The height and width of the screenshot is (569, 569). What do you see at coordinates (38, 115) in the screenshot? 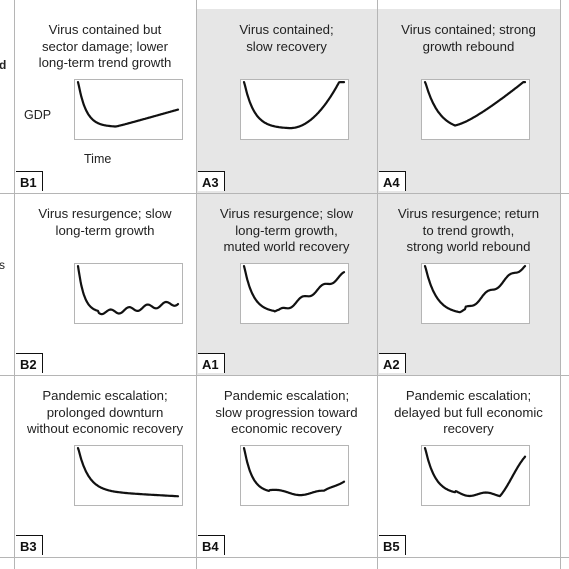
I see `y-axis-label: GDP` at bounding box center [38, 115].